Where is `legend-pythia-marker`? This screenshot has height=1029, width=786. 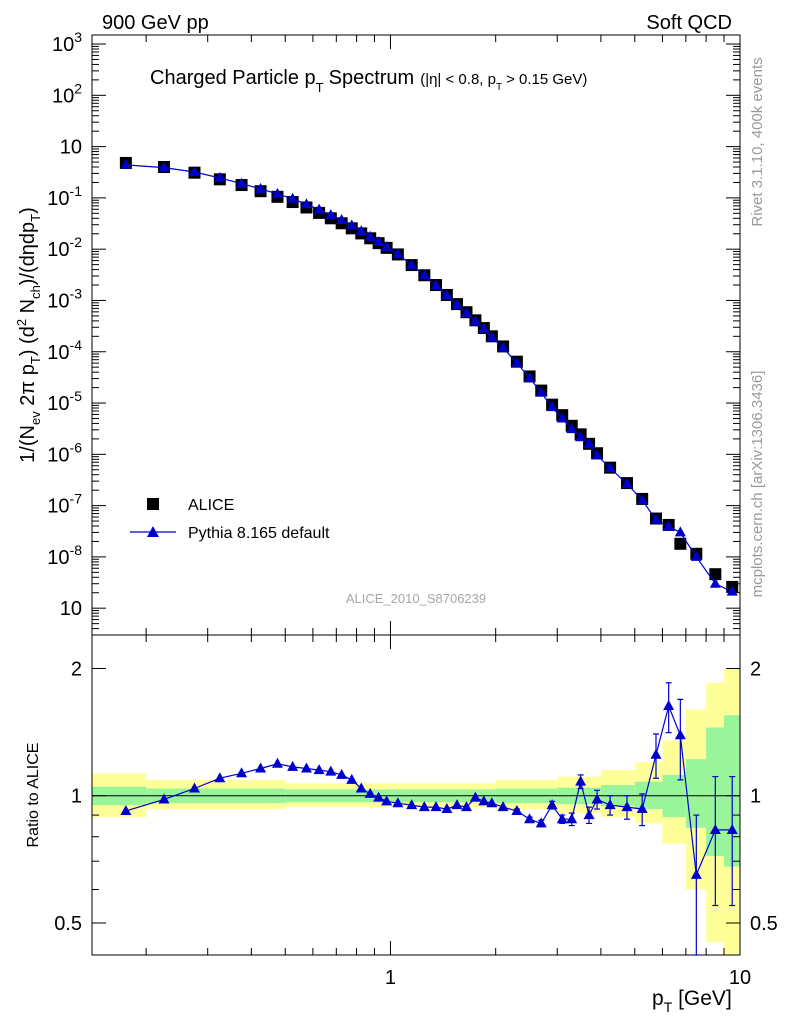 legend-pythia-marker is located at coordinates (153, 531).